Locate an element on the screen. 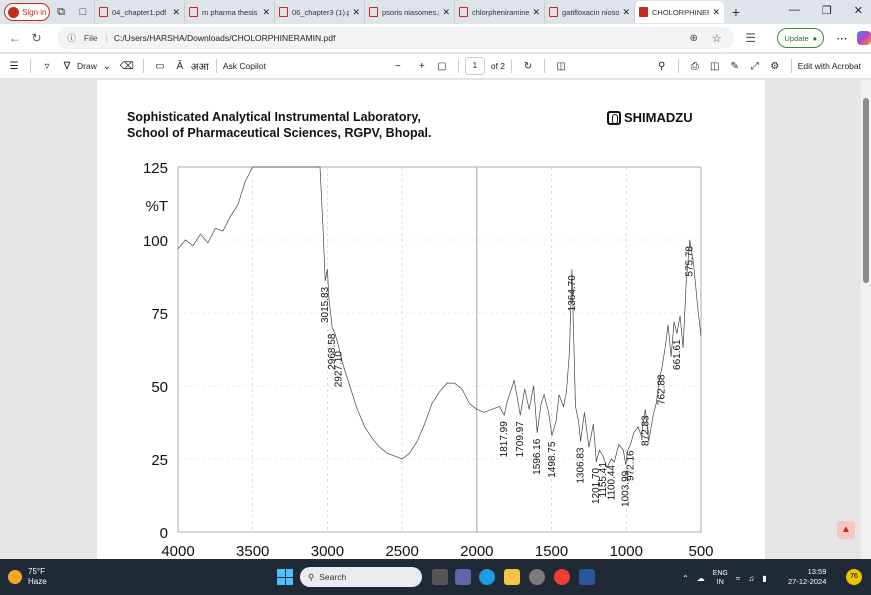 The width and height of the screenshot is (871, 595). draw-icon: ∇ is located at coordinates (67, 66).